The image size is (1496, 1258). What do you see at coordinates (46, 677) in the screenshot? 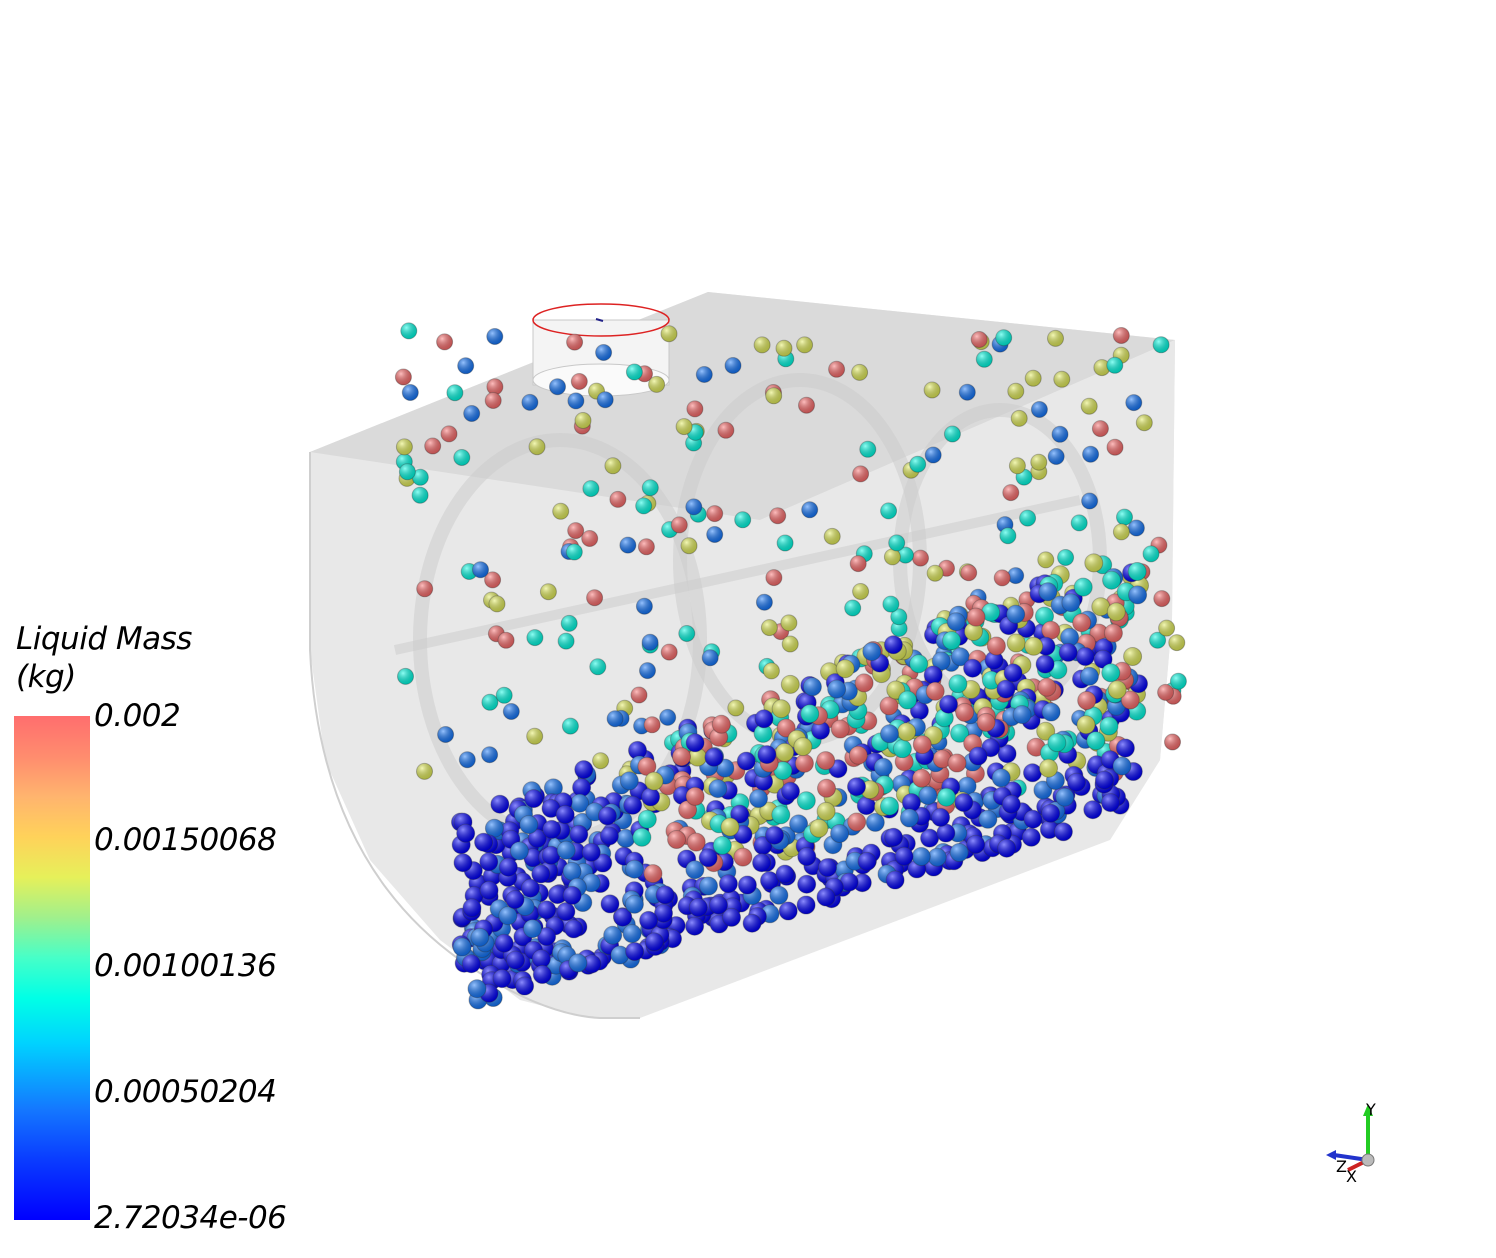
I see `colorbar-title-line2: (kg)` at bounding box center [46, 677].